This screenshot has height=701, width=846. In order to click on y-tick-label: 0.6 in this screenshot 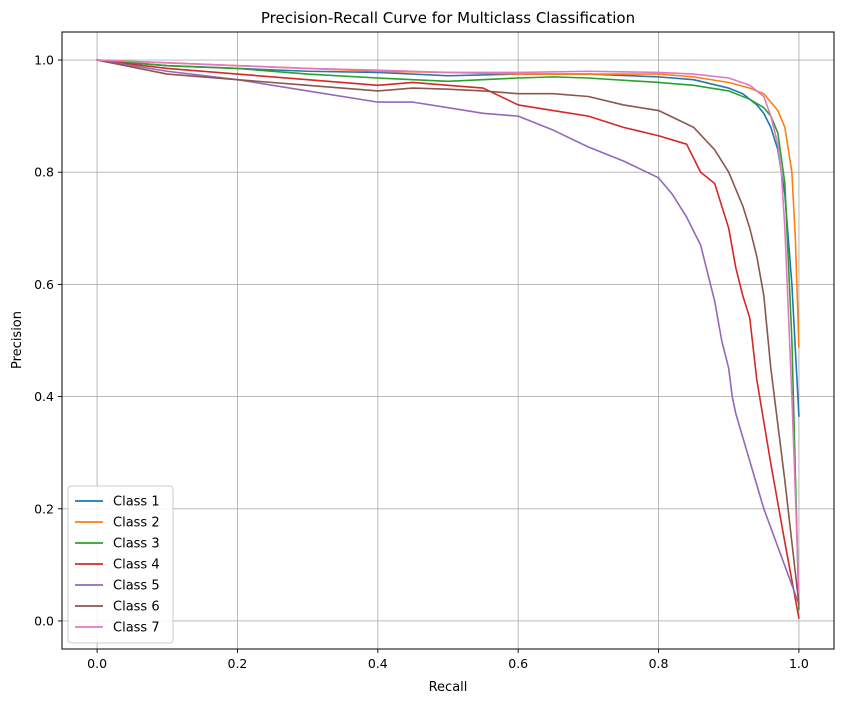, I will do `click(44, 284)`.